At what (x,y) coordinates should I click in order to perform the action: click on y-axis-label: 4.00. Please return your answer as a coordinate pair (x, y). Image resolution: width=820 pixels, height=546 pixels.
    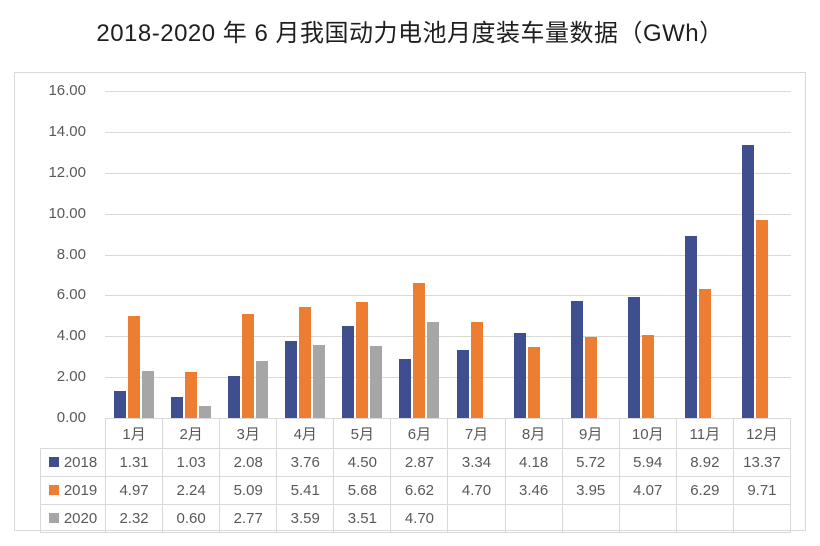
    Looking at the image, I should click on (71, 336).